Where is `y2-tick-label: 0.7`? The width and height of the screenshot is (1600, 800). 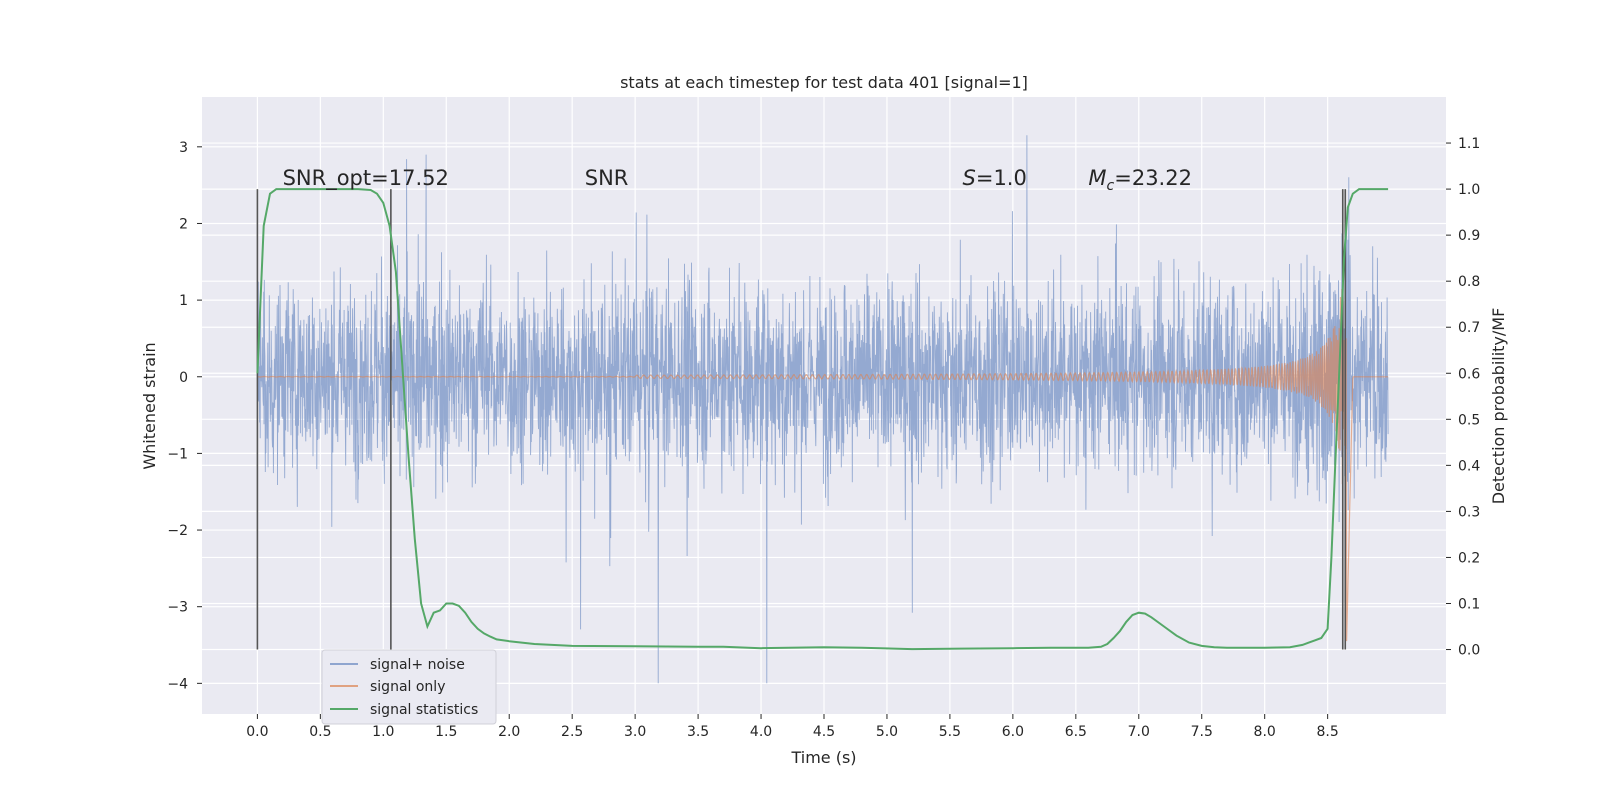
y2-tick-label: 0.7 is located at coordinates (1469, 328).